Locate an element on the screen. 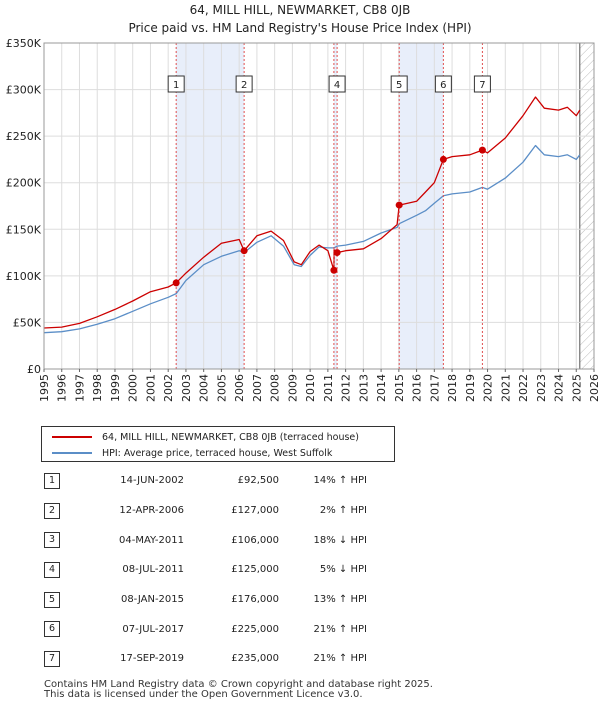  sale-number: 7 is located at coordinates (52, 658).